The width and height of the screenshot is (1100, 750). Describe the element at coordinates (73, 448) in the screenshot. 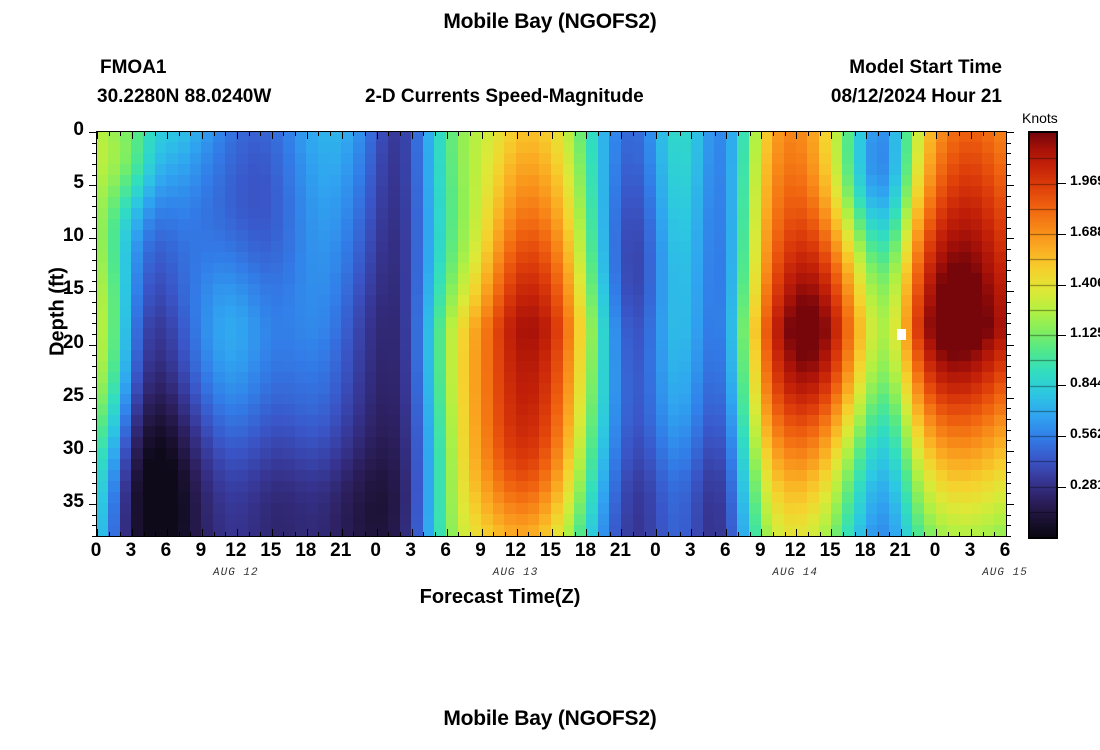

I see `y-axis-tick-label: 30` at that location.